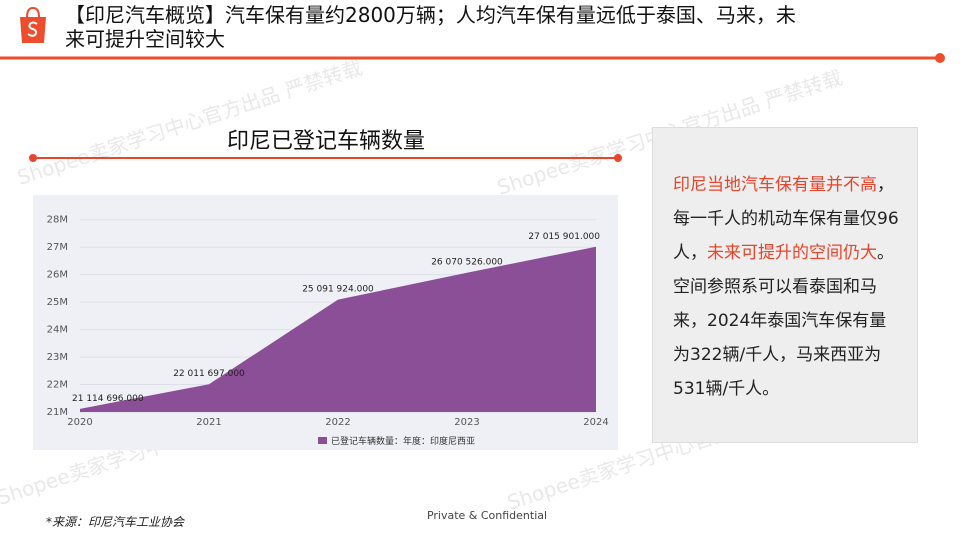 The width and height of the screenshot is (960, 540). I want to click on watermark: Shopee卖家学习中心官方出品 严禁转载, so click(189, 122).